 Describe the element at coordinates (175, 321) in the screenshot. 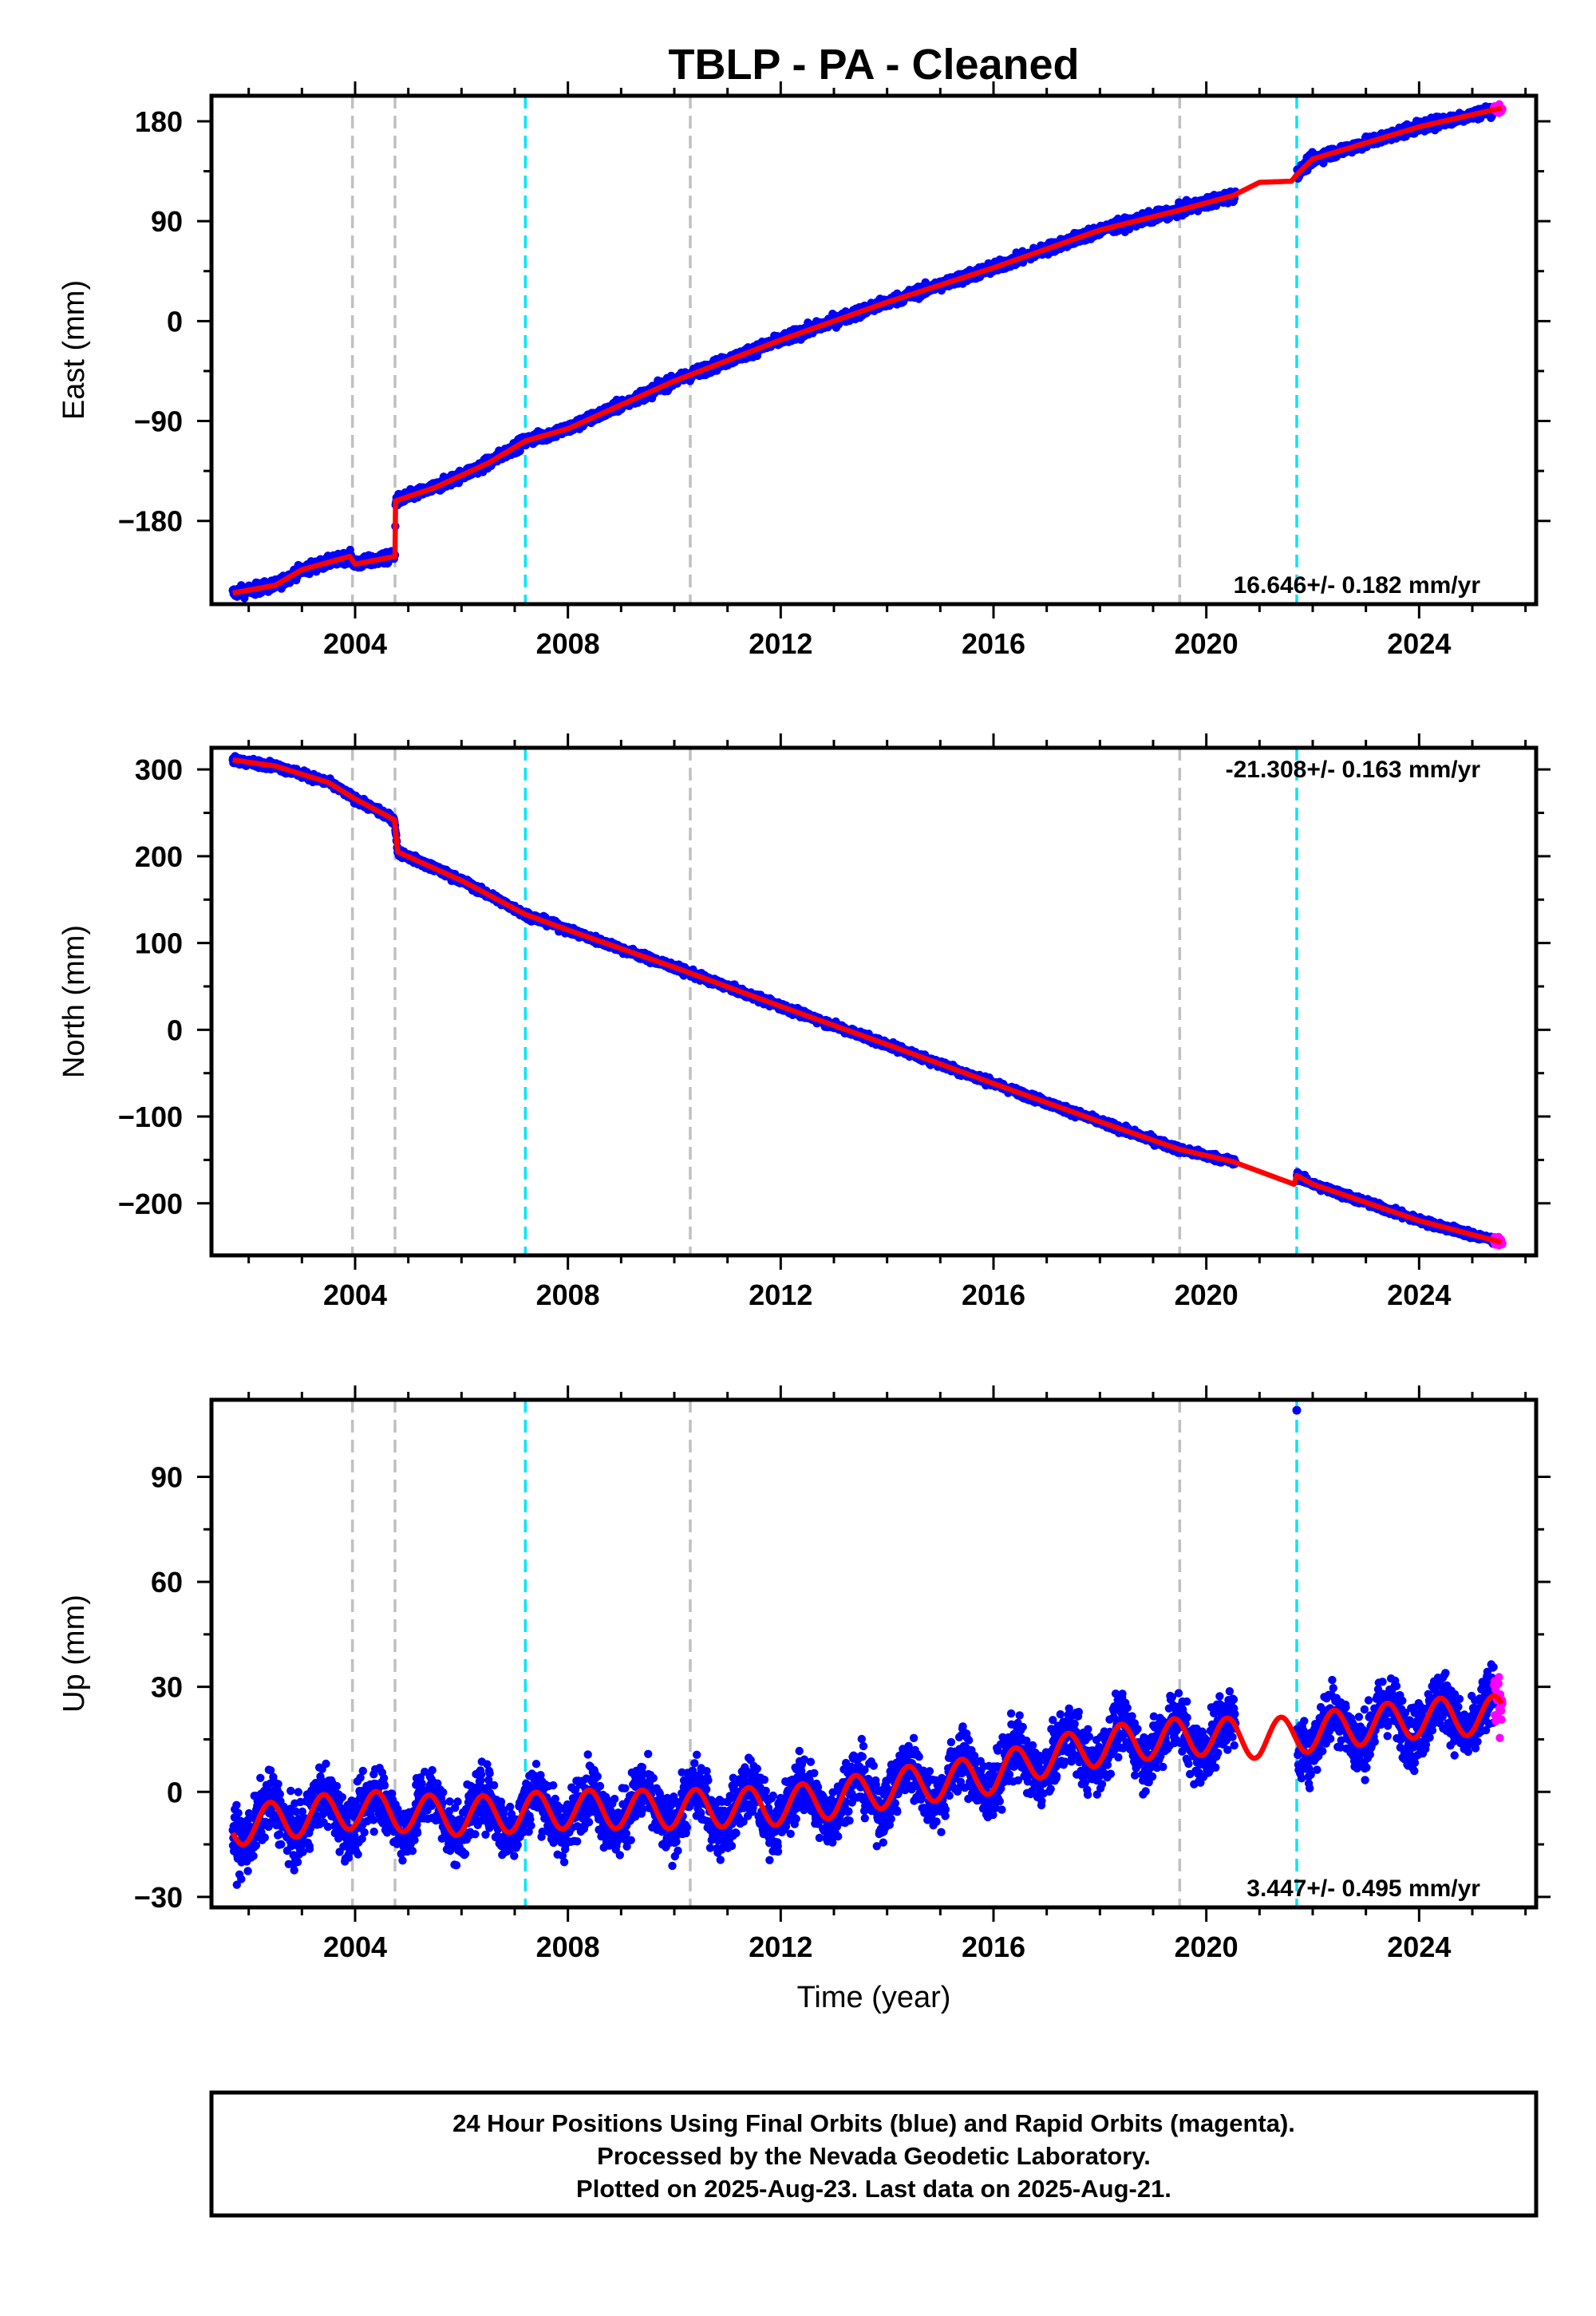

I see `y-tick-label: 0` at that location.